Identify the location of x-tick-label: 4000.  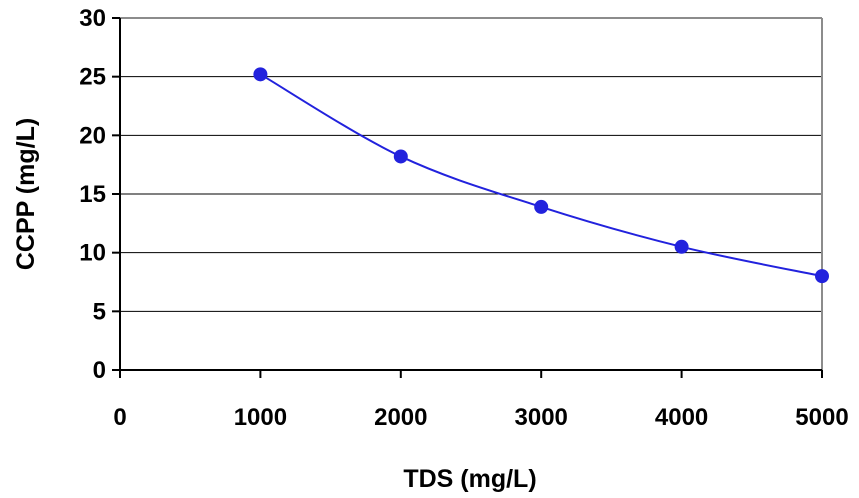
(681, 417).